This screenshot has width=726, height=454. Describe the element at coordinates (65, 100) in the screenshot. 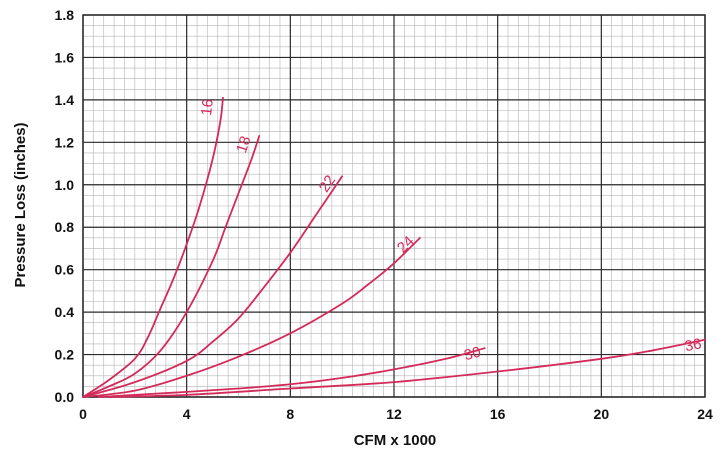

I see `y-tick-label: 1.4` at that location.